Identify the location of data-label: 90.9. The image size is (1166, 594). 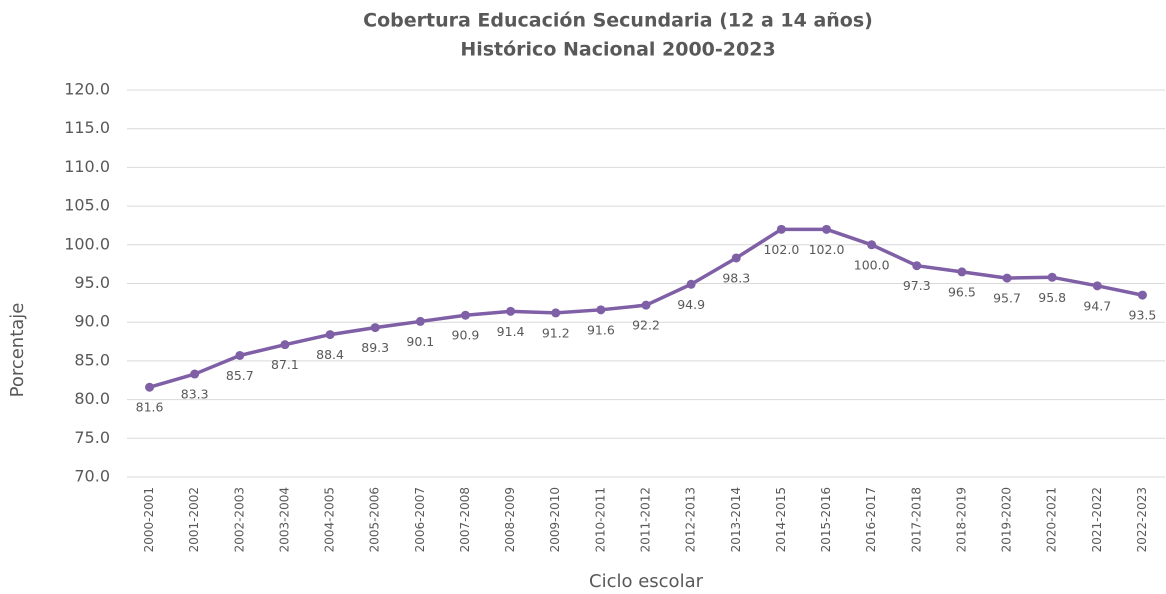
(466, 335).